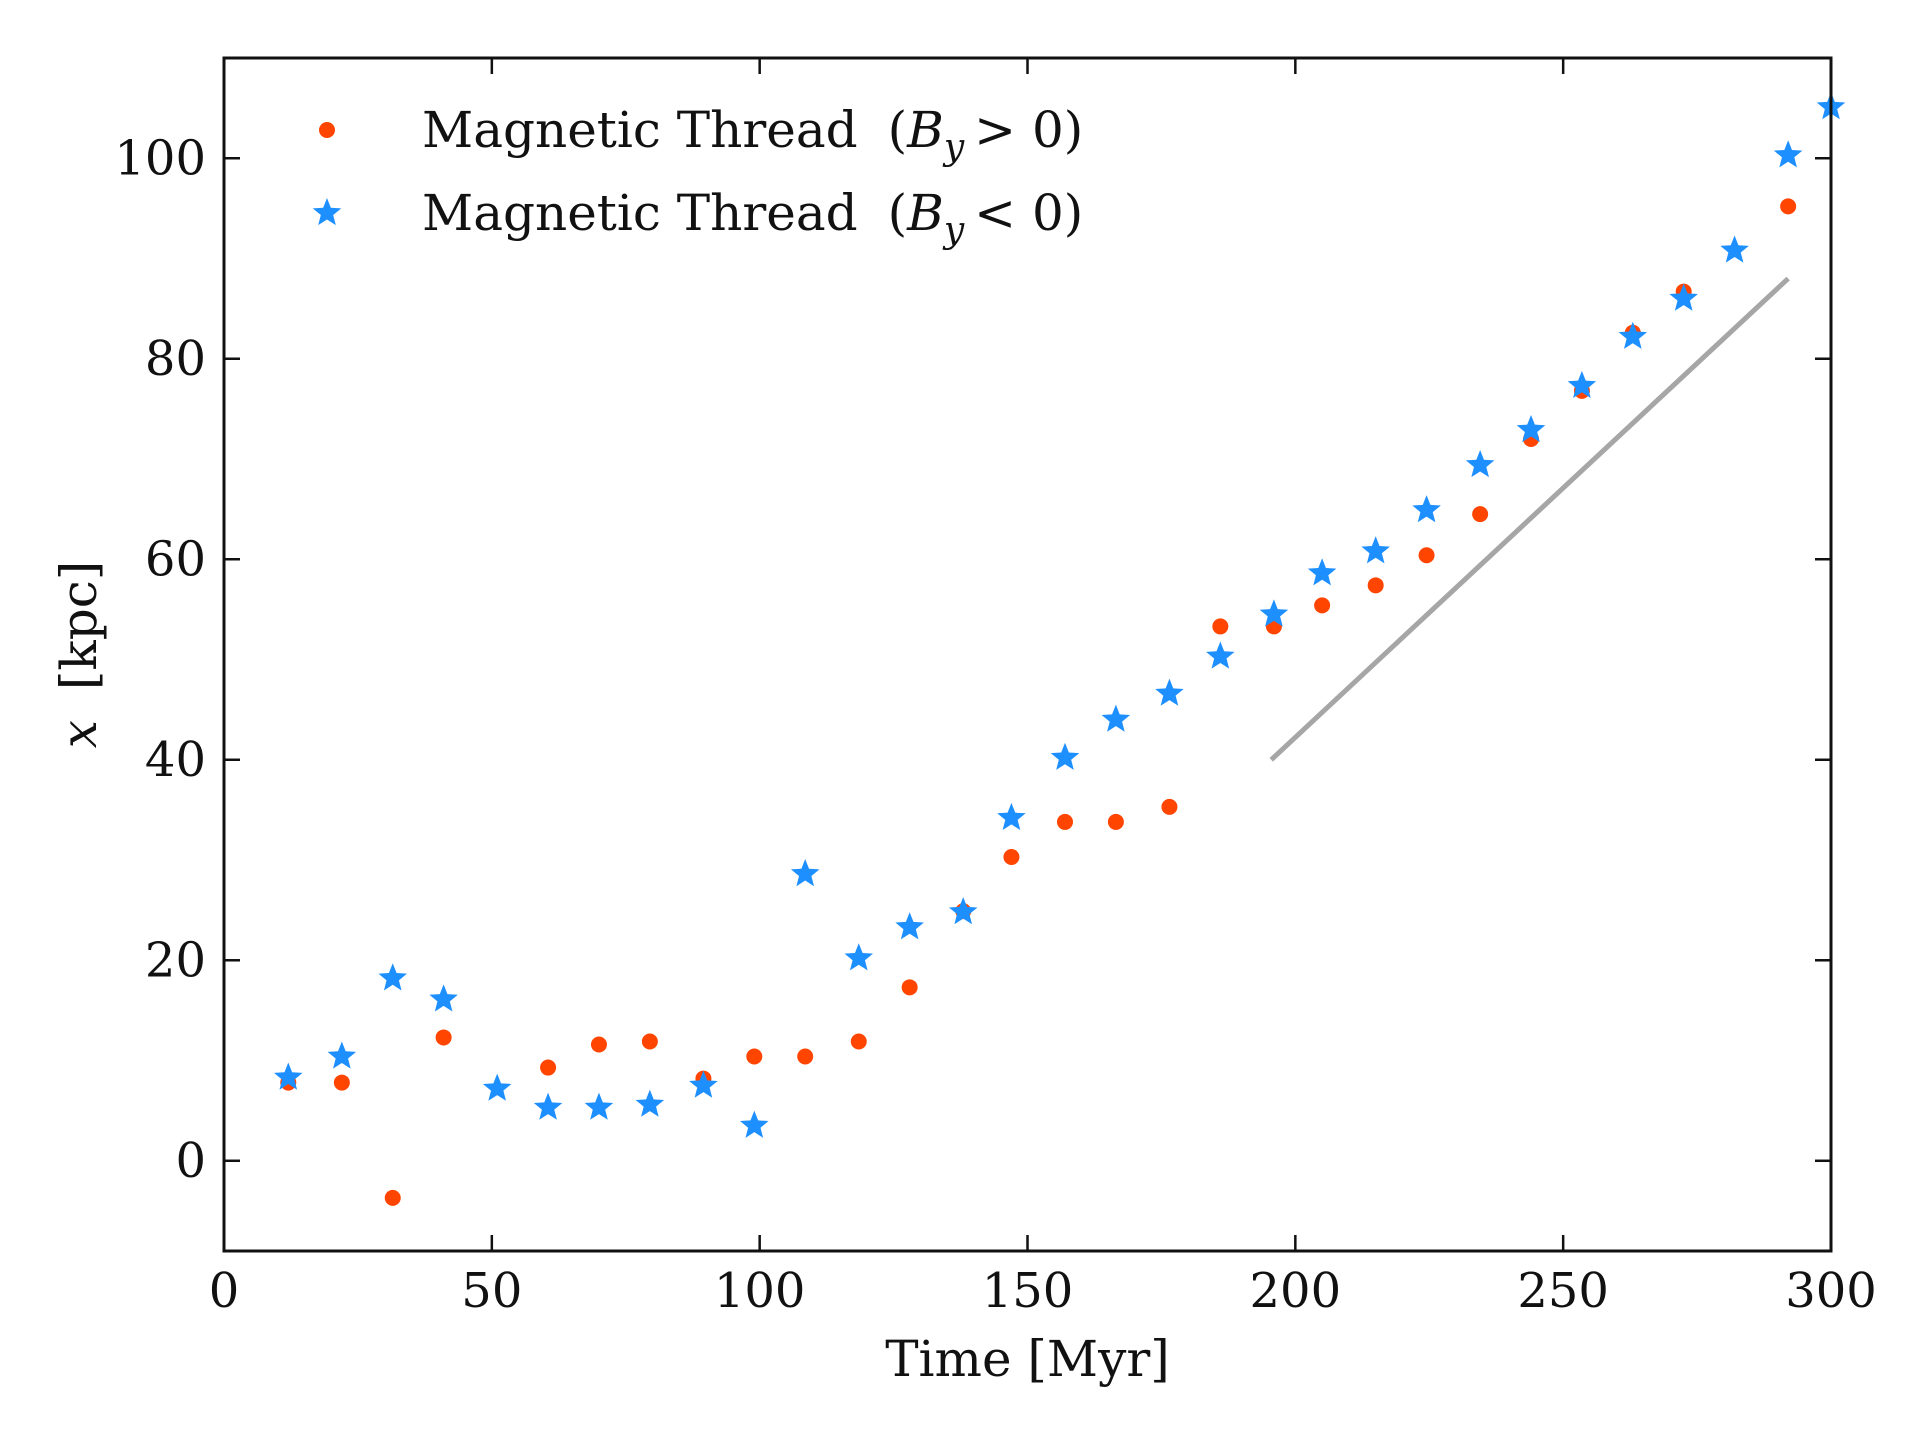  What do you see at coordinates (1296, 1291) in the screenshot?
I see `x-tick-label: 200` at bounding box center [1296, 1291].